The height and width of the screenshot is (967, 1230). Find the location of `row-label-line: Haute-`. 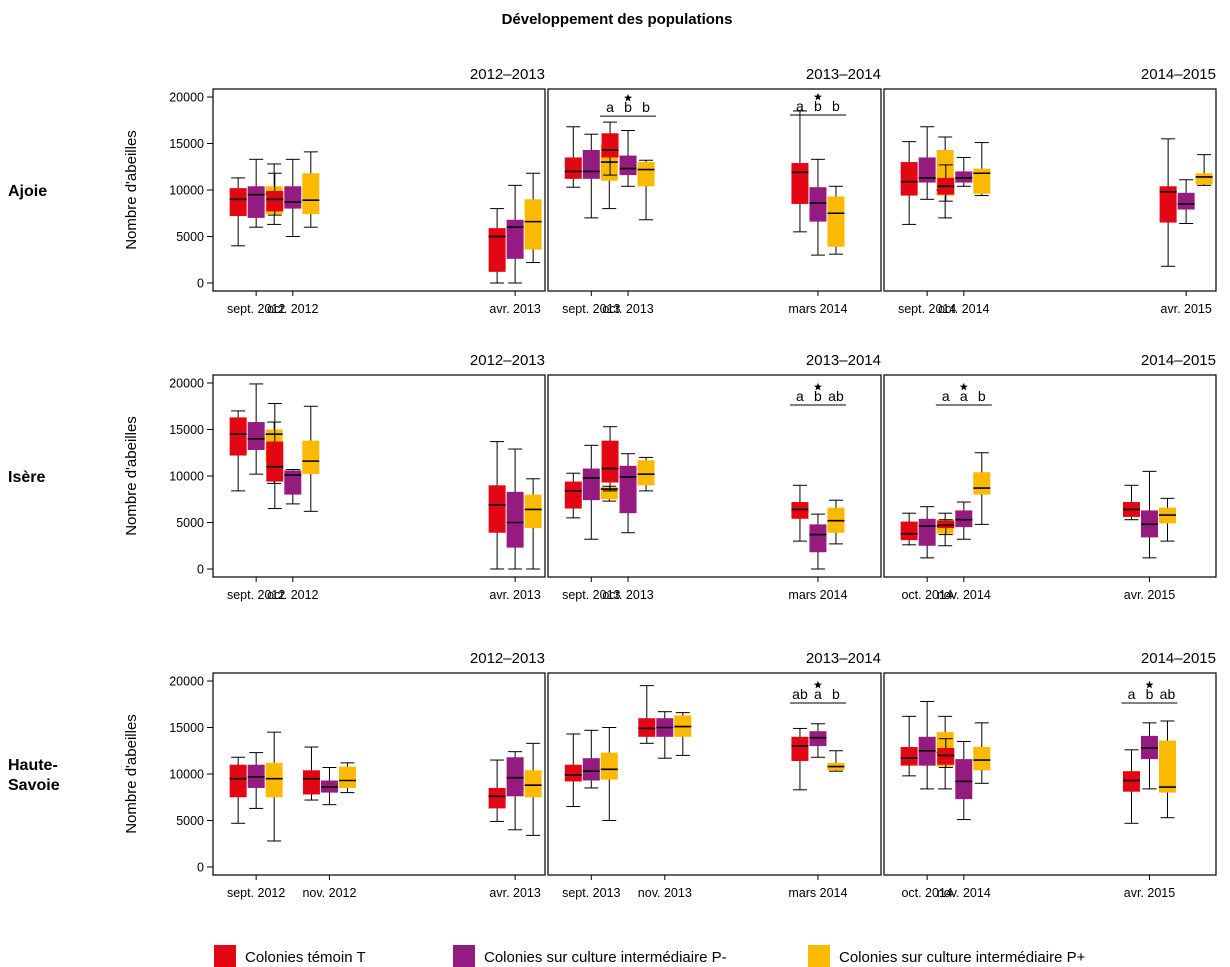

row-label-line: Haute- is located at coordinates (33, 765).